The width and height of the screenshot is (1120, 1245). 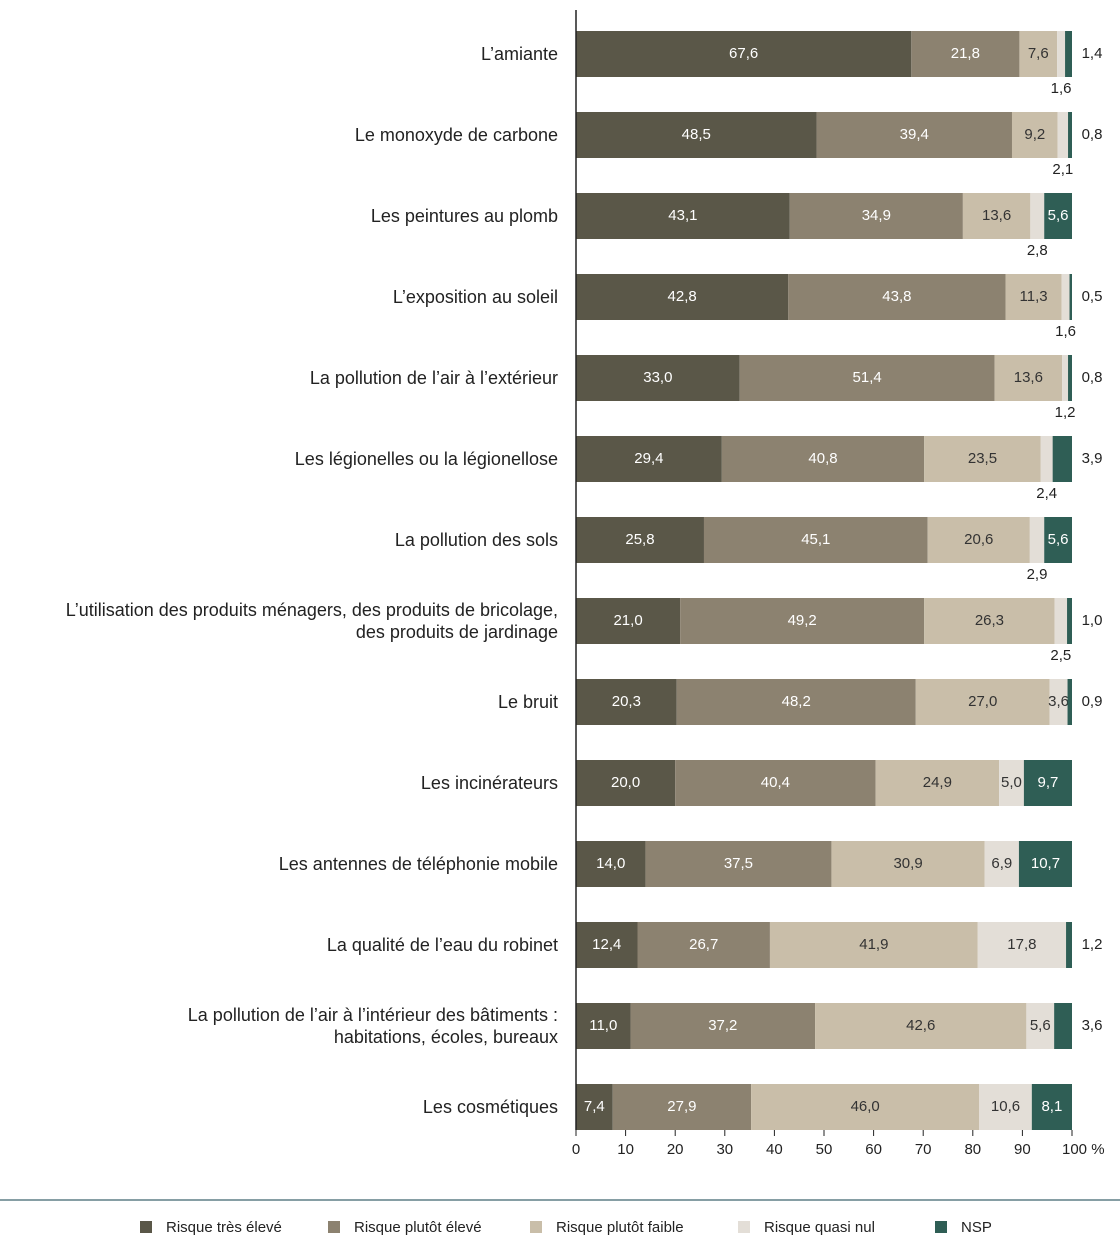 What do you see at coordinates (610, 863) in the screenshot?
I see `value-label: 14,0` at bounding box center [610, 863].